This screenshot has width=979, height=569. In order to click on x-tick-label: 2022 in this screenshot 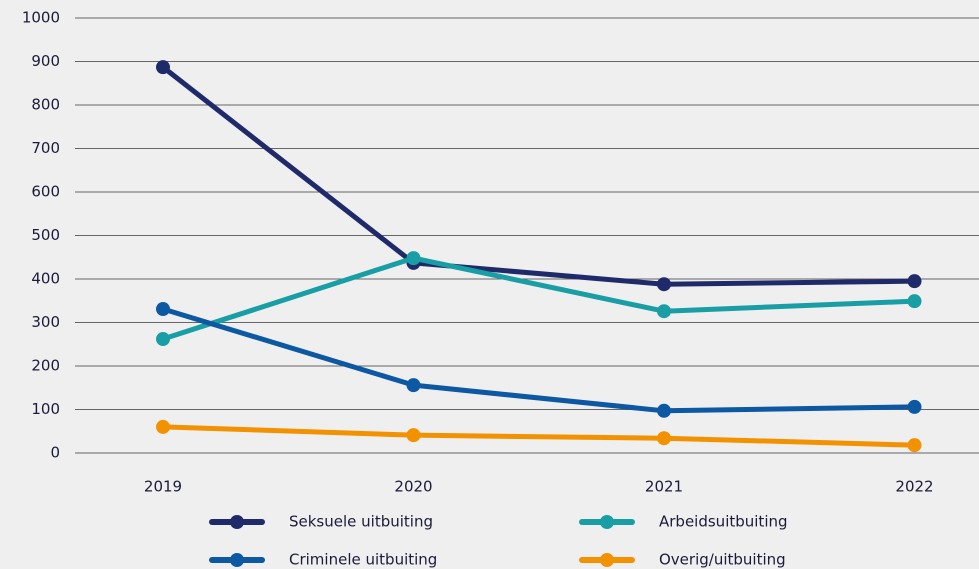, I will do `click(914, 487)`.